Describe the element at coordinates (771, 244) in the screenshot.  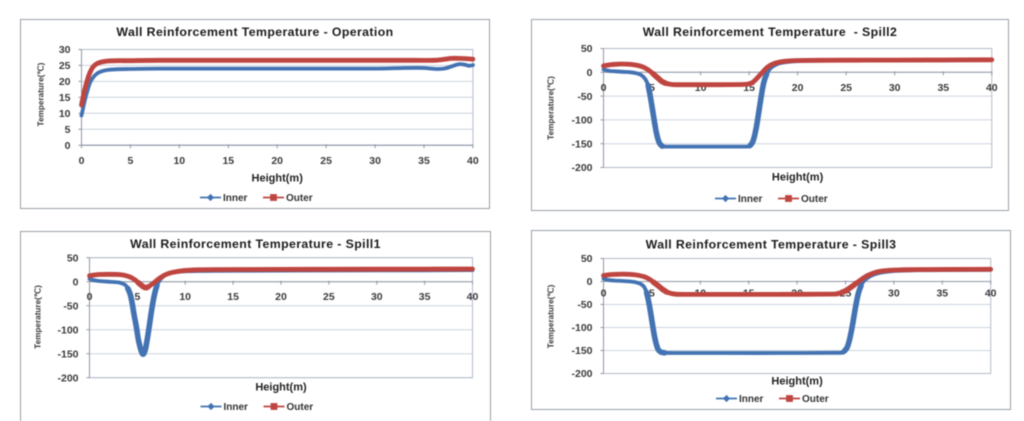
I see `svg-text:Wall Reinforcement Temperature: Wall Reinforcement Temperature - Spill3` at that location.